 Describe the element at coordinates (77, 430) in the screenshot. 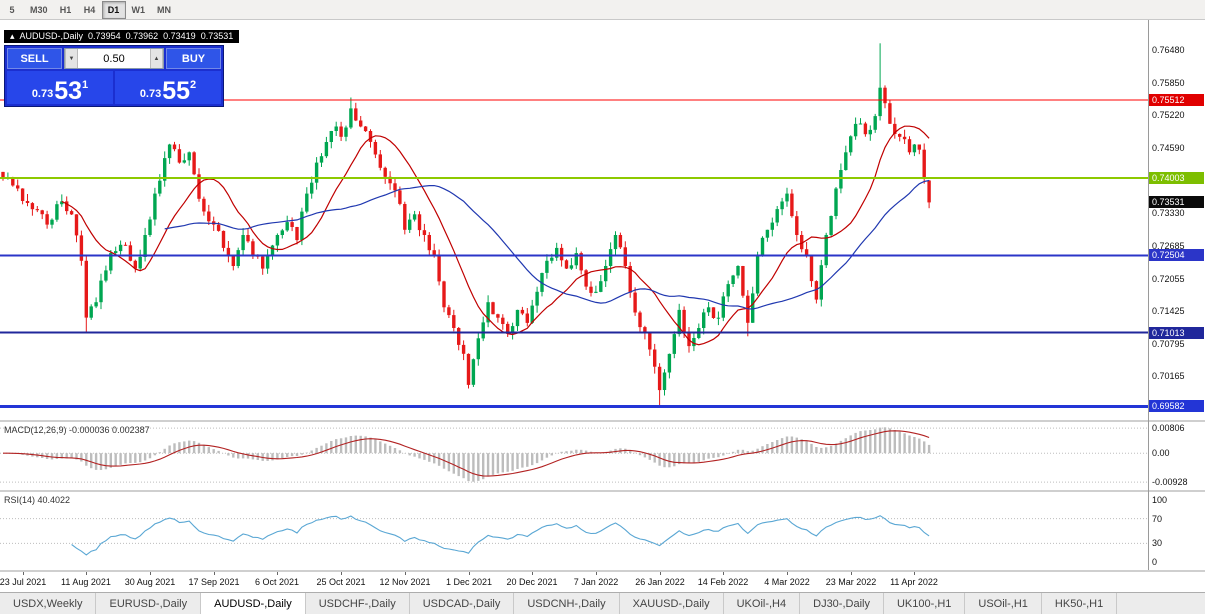

I see `macd-label: MACD(12,26,9) -0.000036 0.002387` at that location.